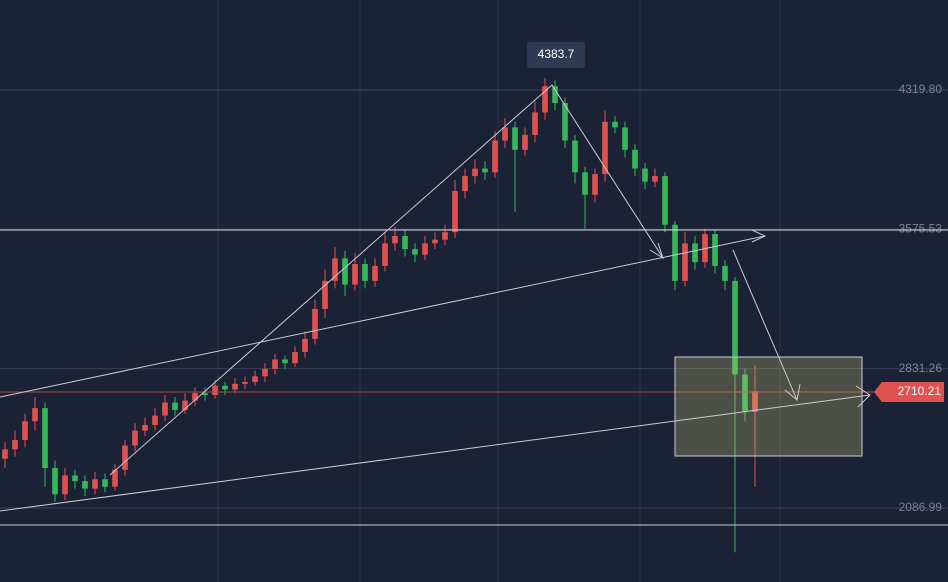  What do you see at coordinates (921, 368) in the screenshot?
I see `y-tick-label: 2831.26` at bounding box center [921, 368].